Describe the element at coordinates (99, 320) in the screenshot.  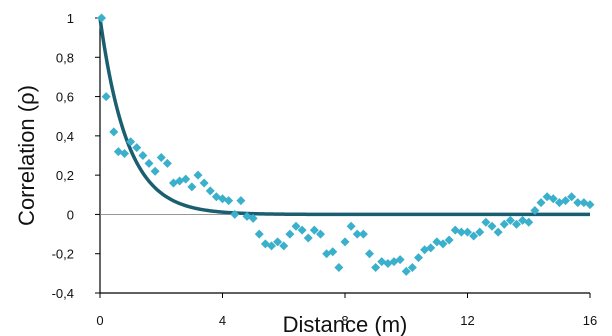
I see `x-tick-label: 0` at that location.